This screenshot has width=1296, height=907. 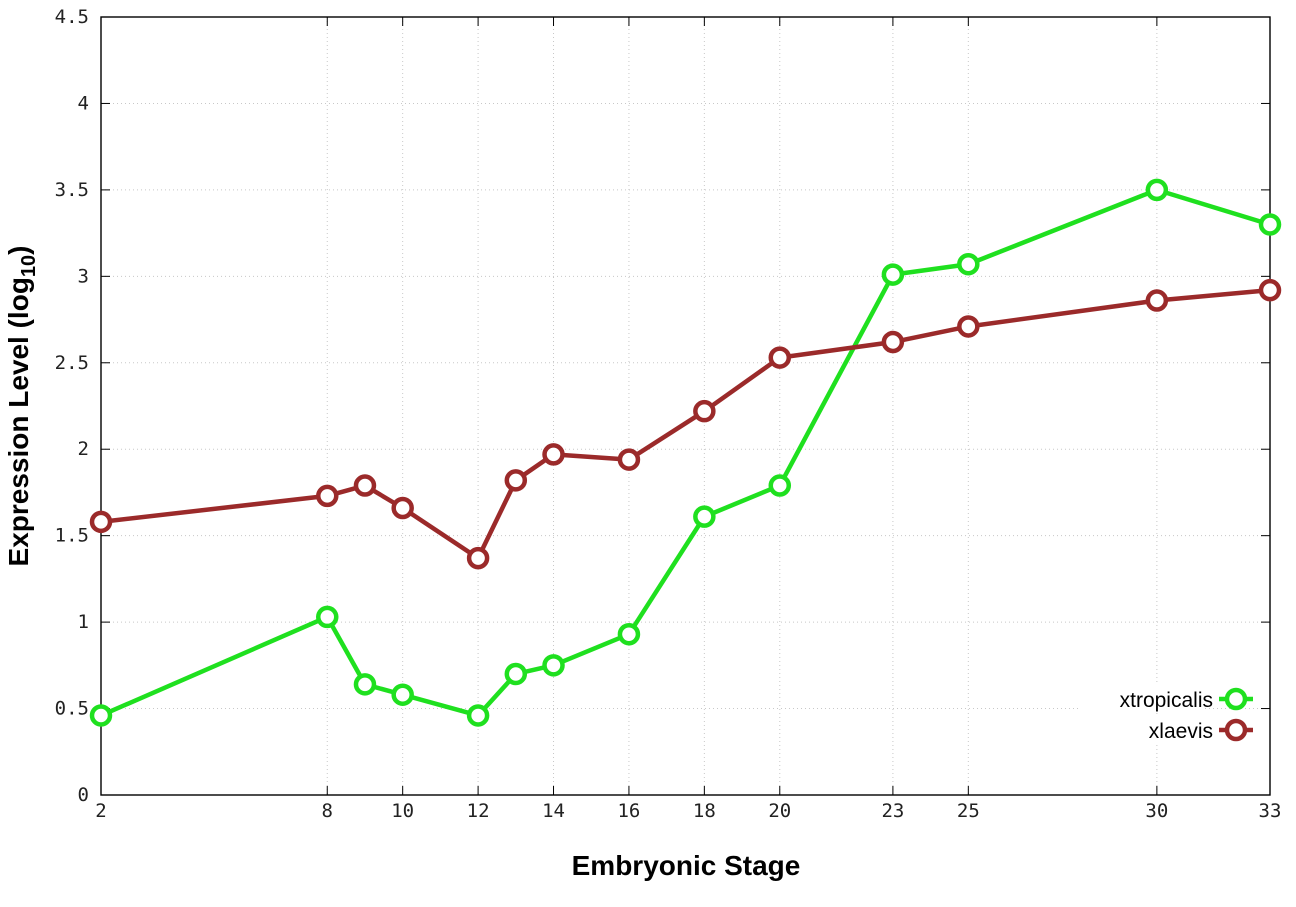 I want to click on y-tick-label: 0.5, so click(x=72, y=709).